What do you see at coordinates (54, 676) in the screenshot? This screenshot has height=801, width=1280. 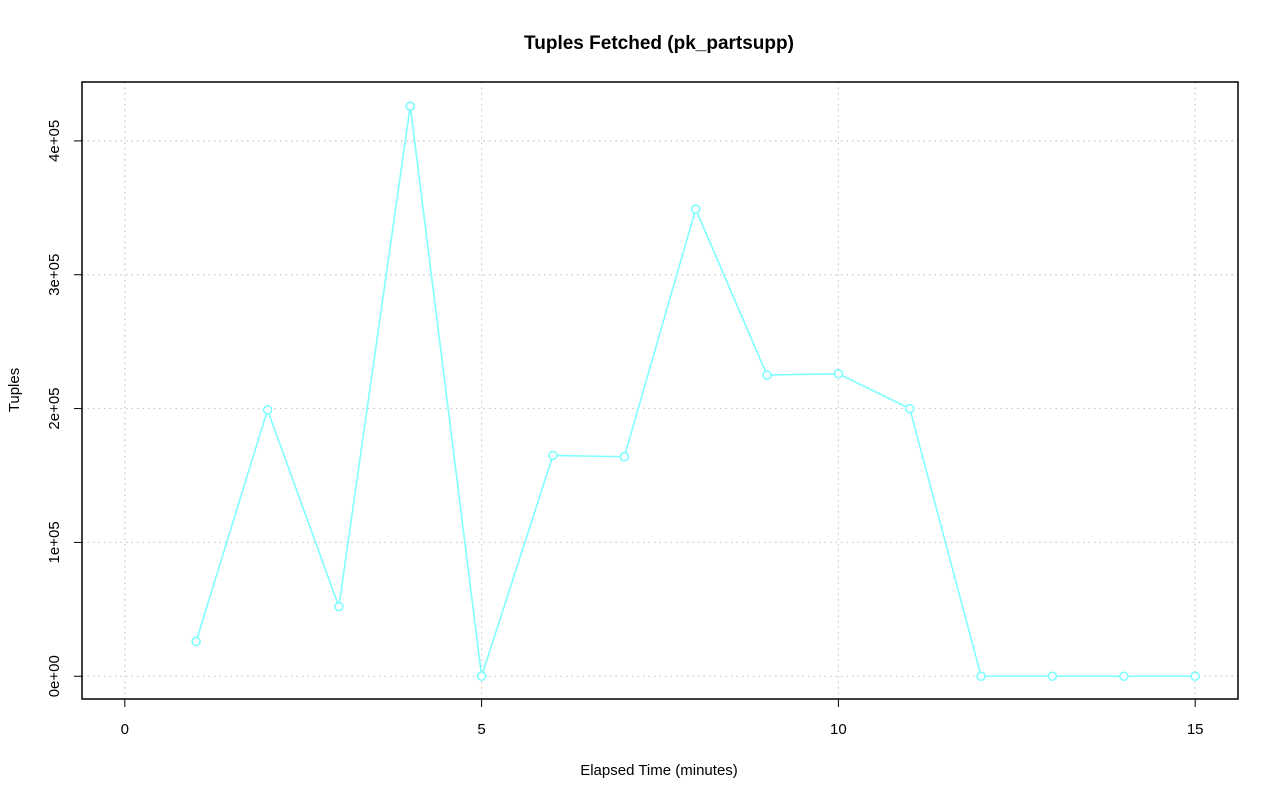 I see `y-tick-label-0: 0e+00` at bounding box center [54, 676].